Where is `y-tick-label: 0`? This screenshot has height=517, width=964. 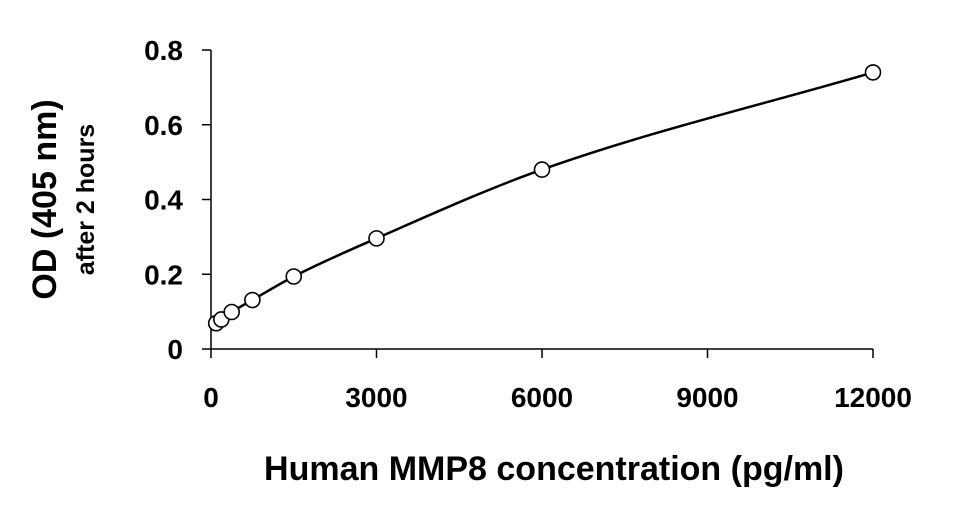 y-tick-label: 0 is located at coordinates (175, 349).